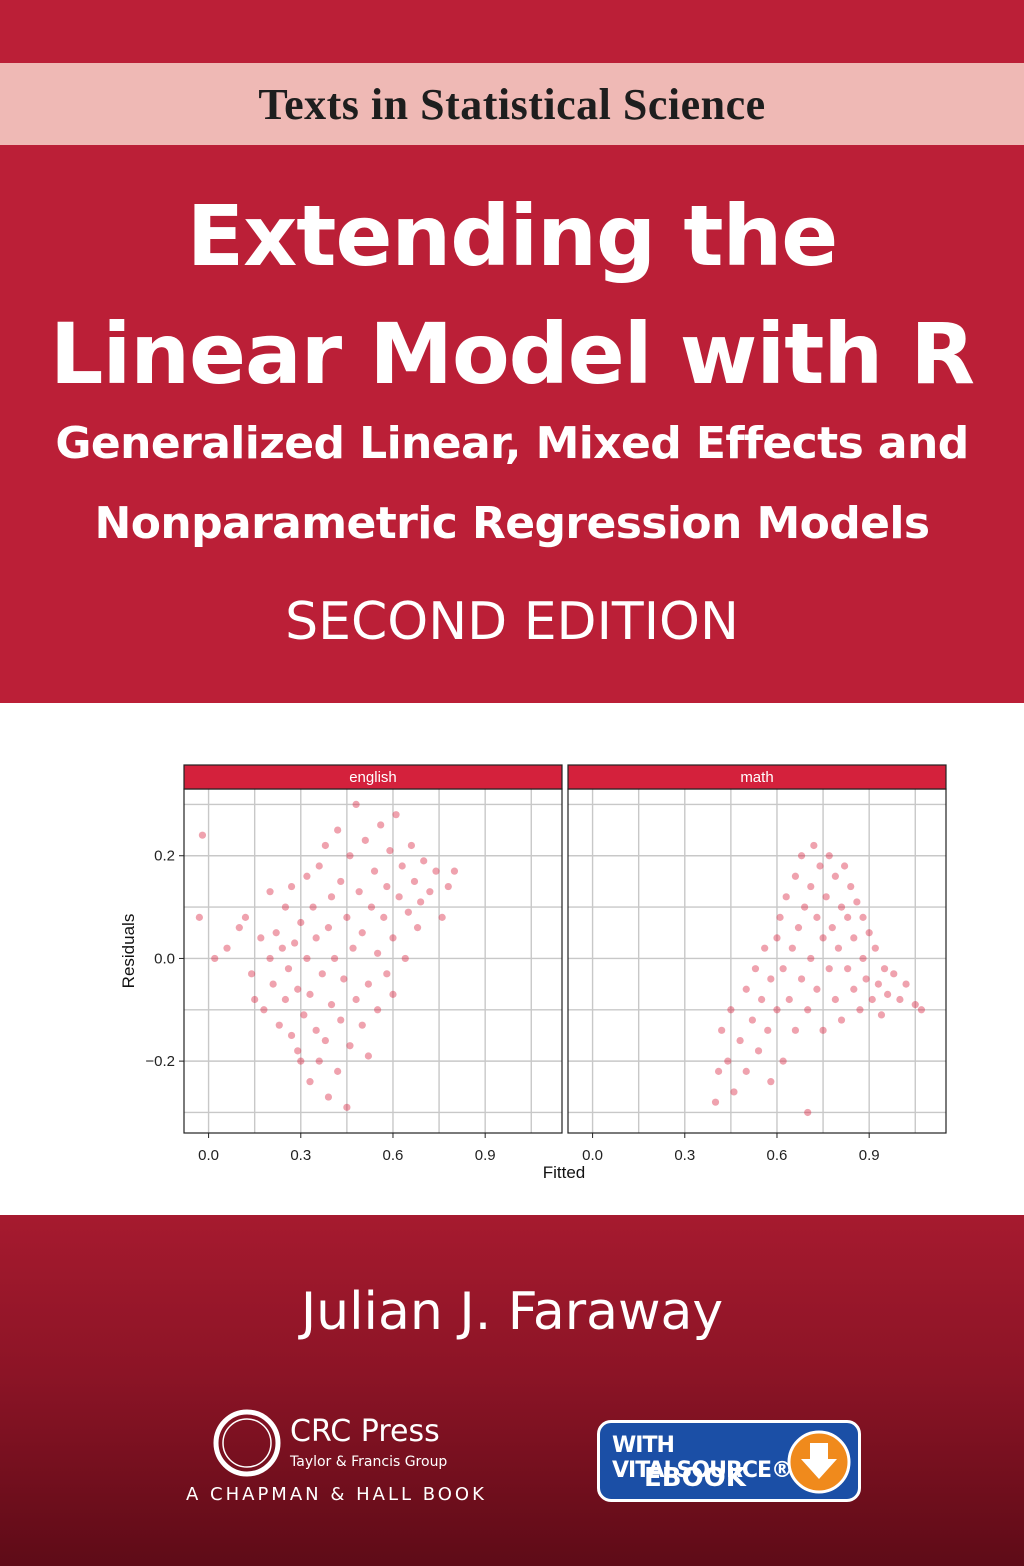 Image resolution: width=1024 pixels, height=1566 pixels. Describe the element at coordinates (729, 1461) in the screenshot. I see `vitalsource-ebook-badge: WITH VITALSOURCE® EBOOK` at that location.